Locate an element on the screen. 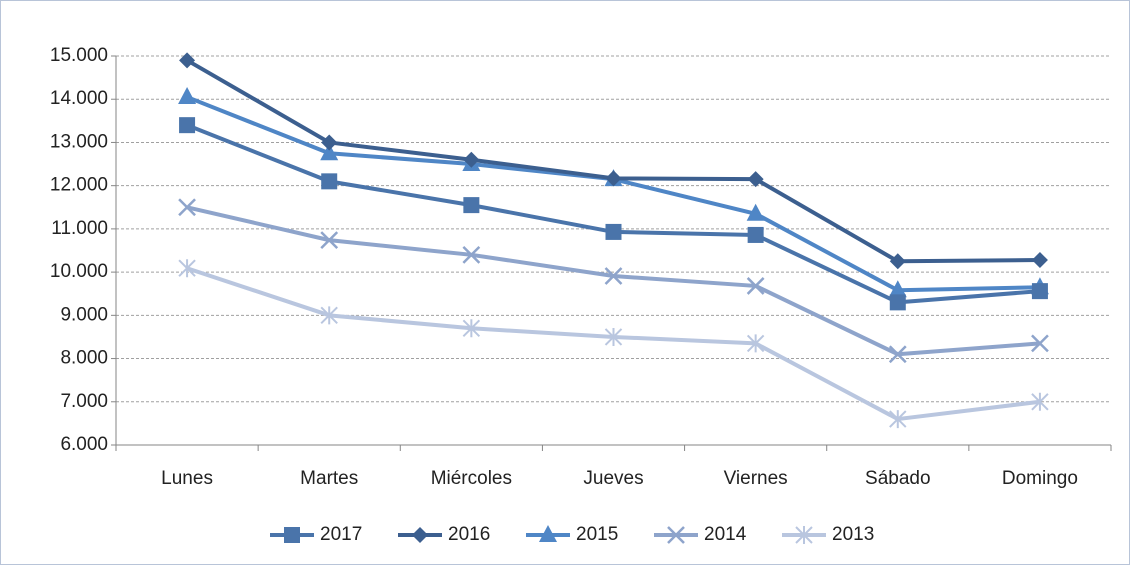 This screenshot has height=565, width=1130. y-tick-label: 6.000 is located at coordinates (84, 444).